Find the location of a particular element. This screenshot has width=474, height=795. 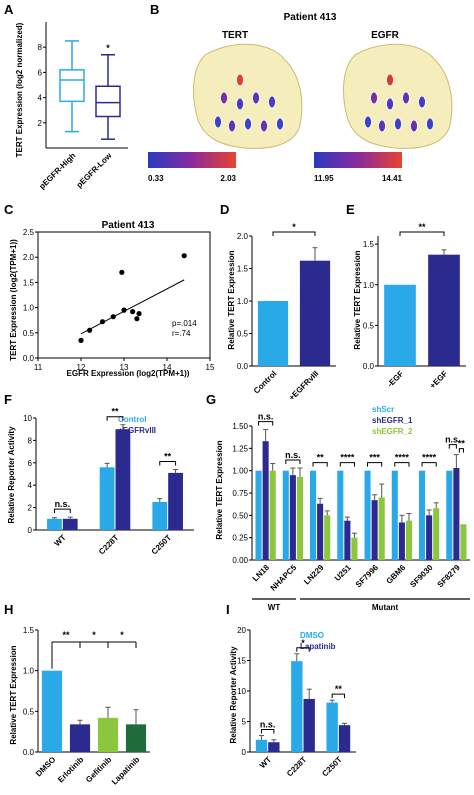

g-xlabel-1: NHAPC5 is located at coordinates (284, 578).